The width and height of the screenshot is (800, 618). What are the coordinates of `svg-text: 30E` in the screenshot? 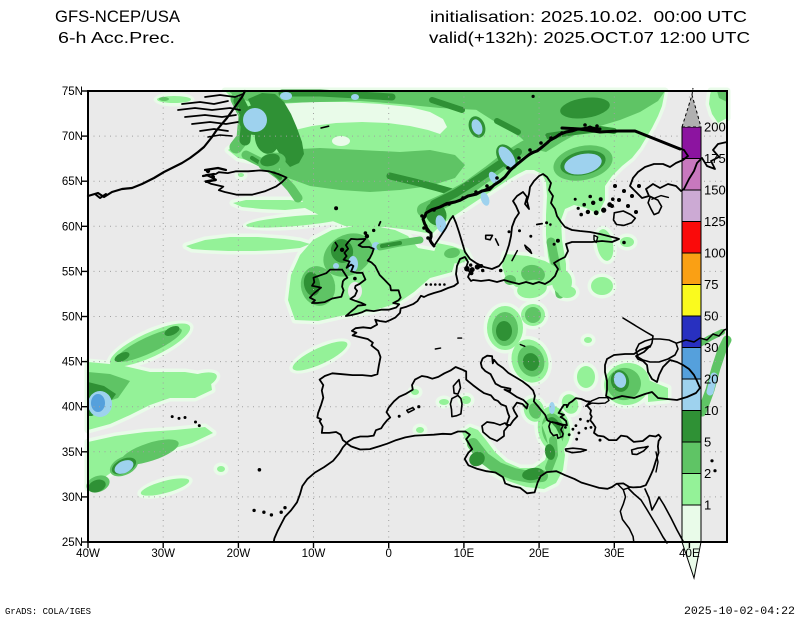 It's located at (614, 554).